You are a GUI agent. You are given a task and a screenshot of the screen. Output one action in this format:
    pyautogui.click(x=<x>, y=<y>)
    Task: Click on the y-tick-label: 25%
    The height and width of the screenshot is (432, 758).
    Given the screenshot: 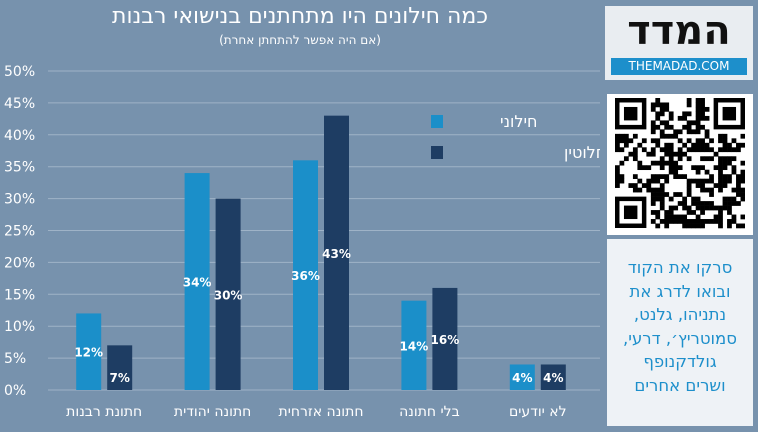 What is the action you would take?
    pyautogui.click(x=19, y=232)
    